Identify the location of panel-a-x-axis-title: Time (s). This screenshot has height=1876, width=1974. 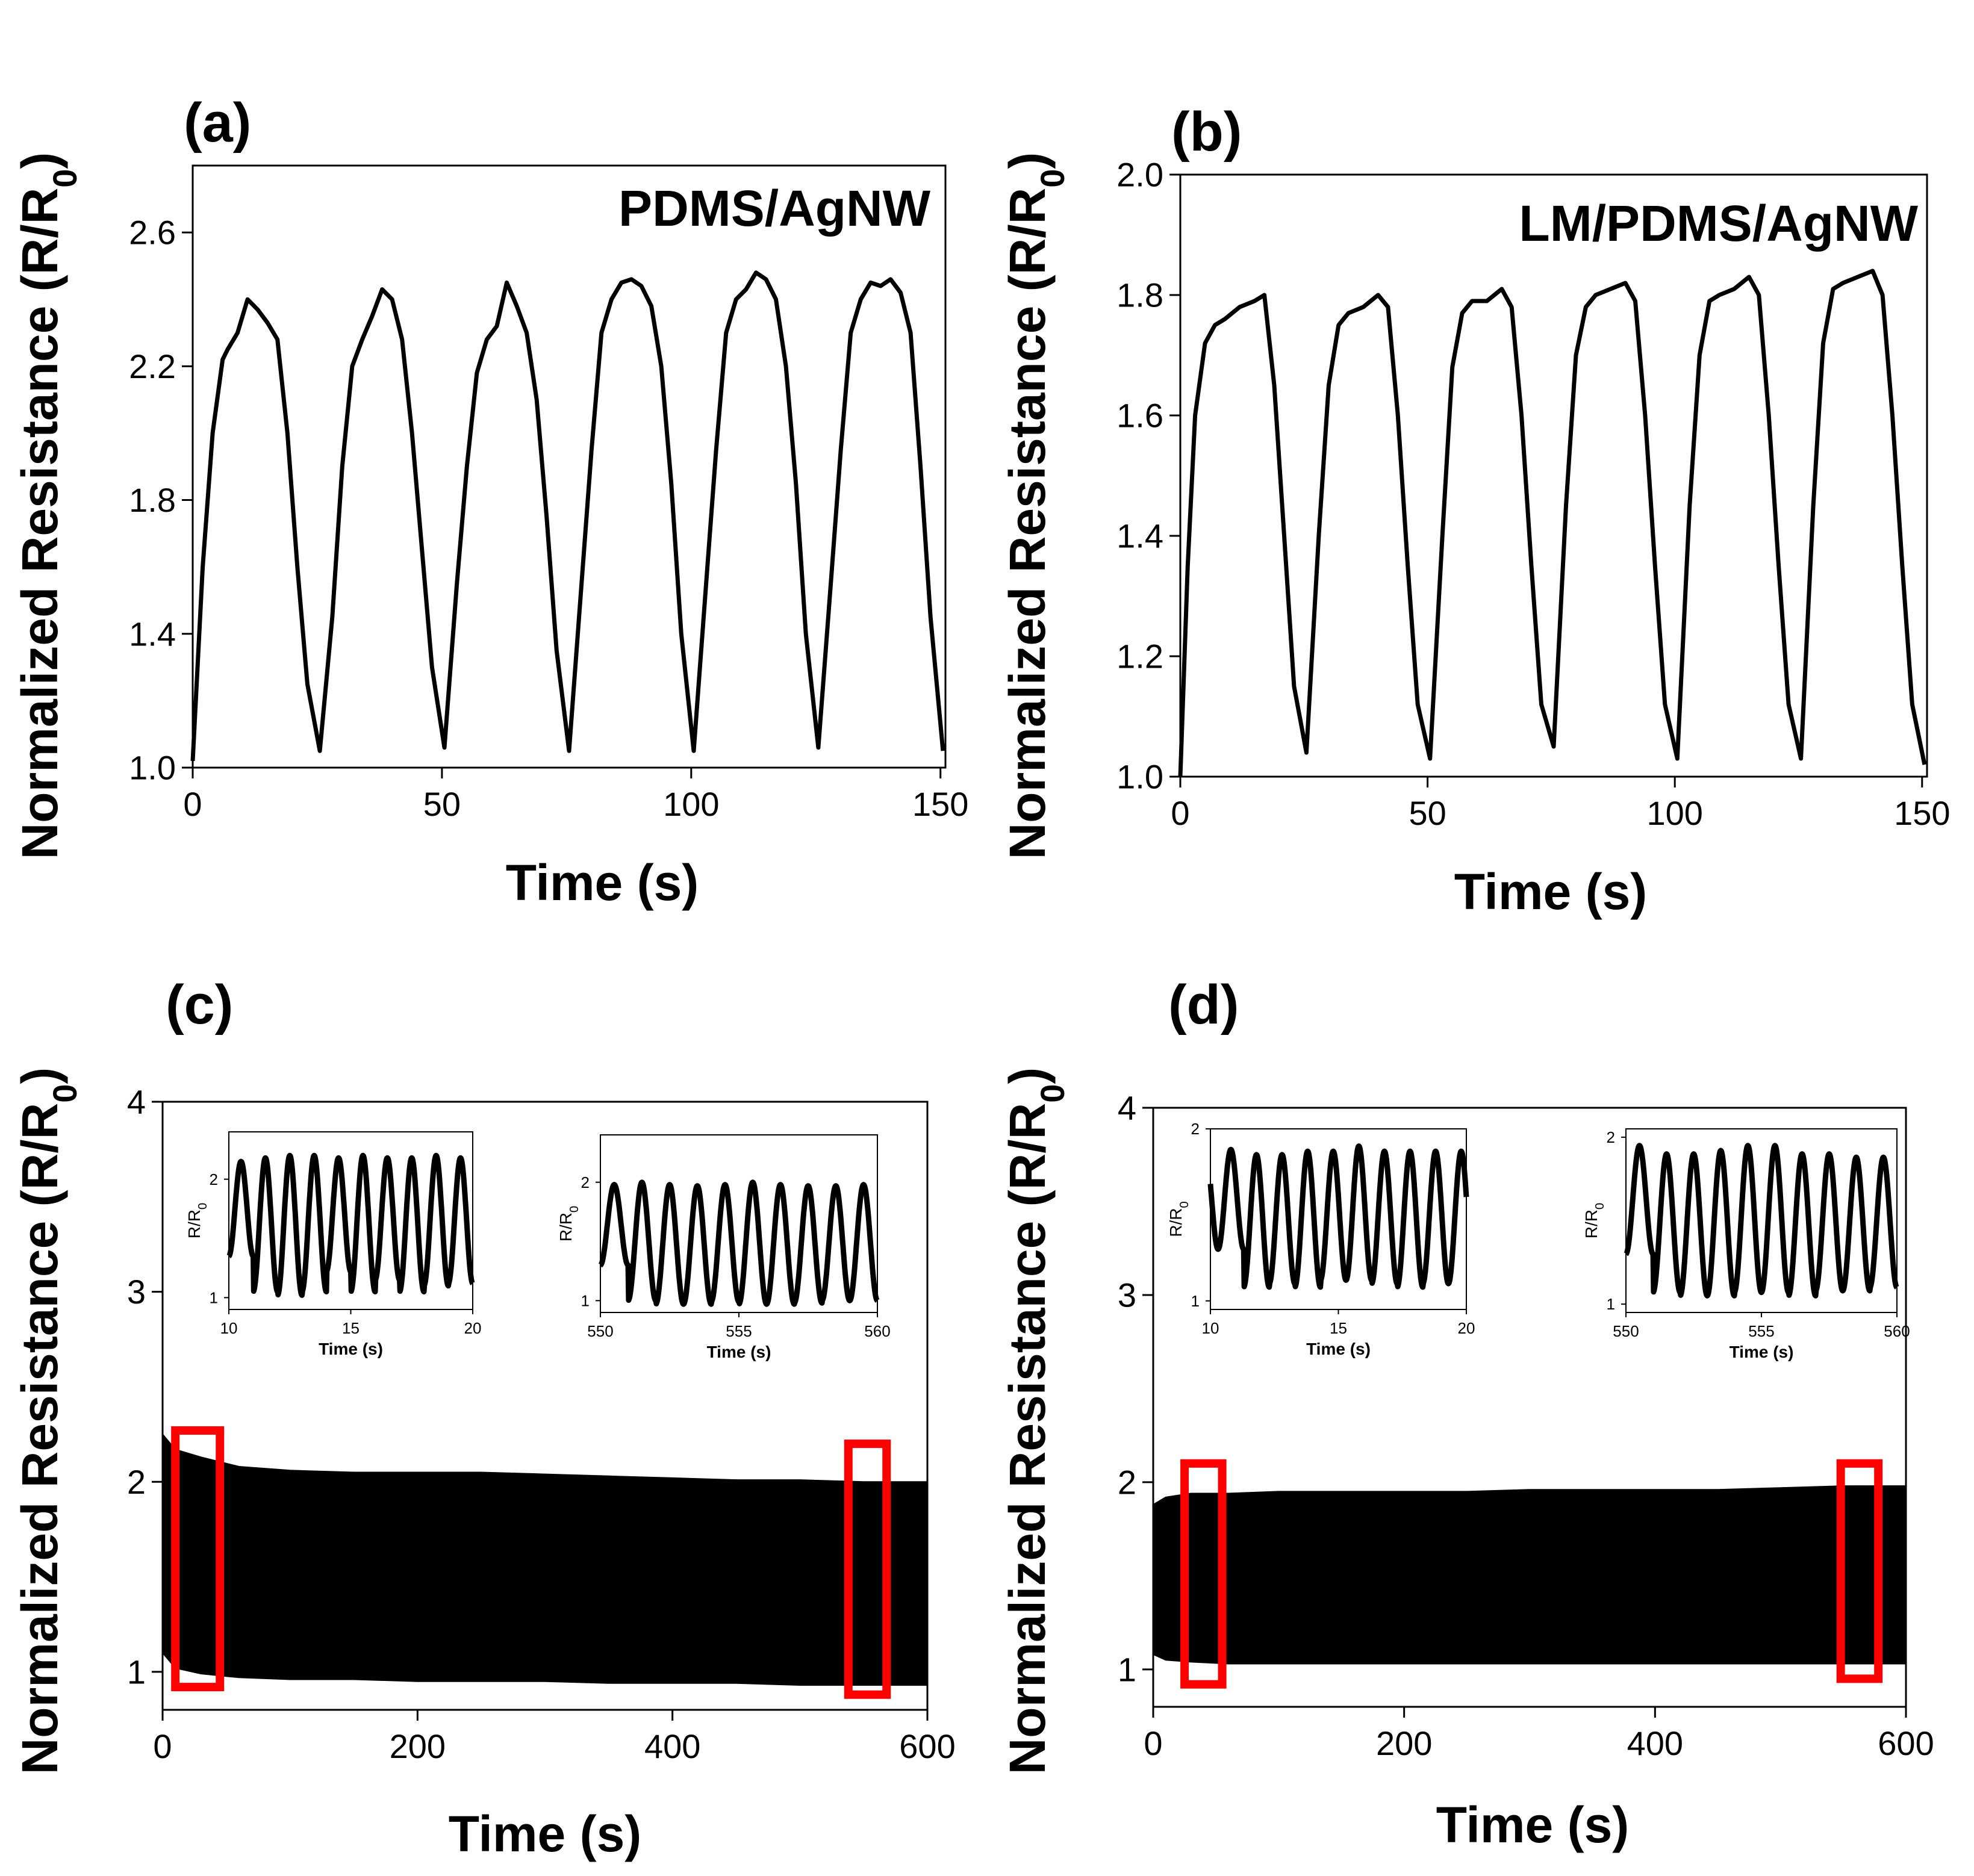
(602, 882).